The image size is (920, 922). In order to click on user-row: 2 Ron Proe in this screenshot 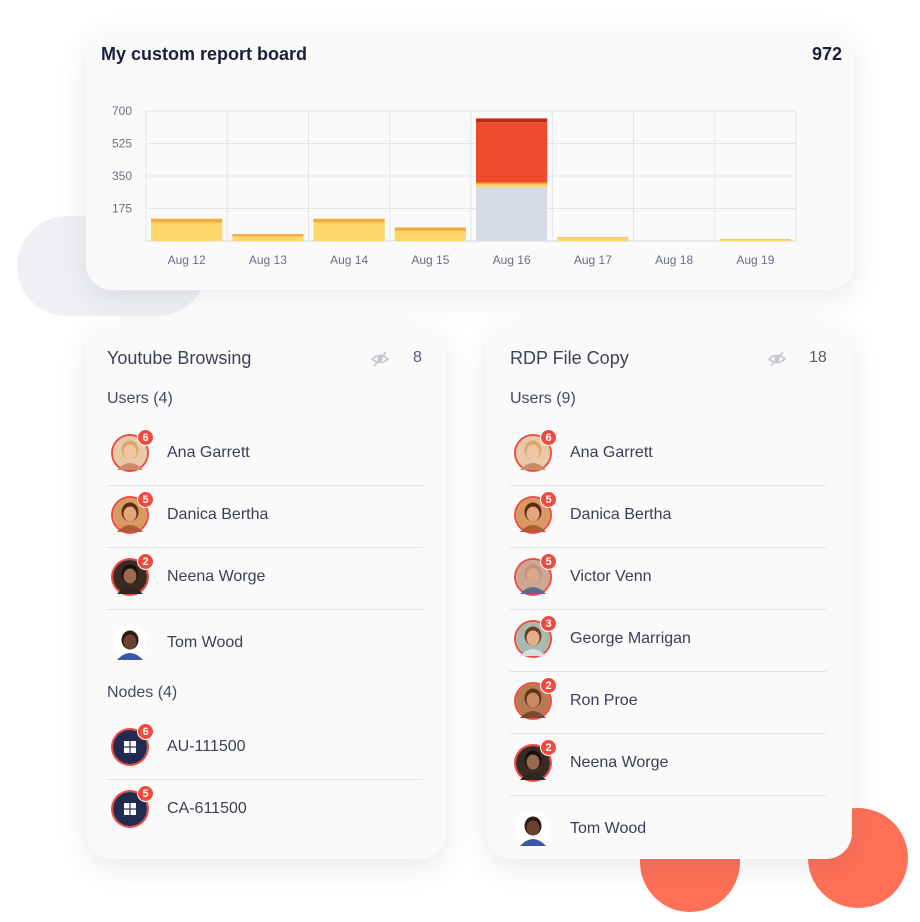, I will do `click(668, 703)`.